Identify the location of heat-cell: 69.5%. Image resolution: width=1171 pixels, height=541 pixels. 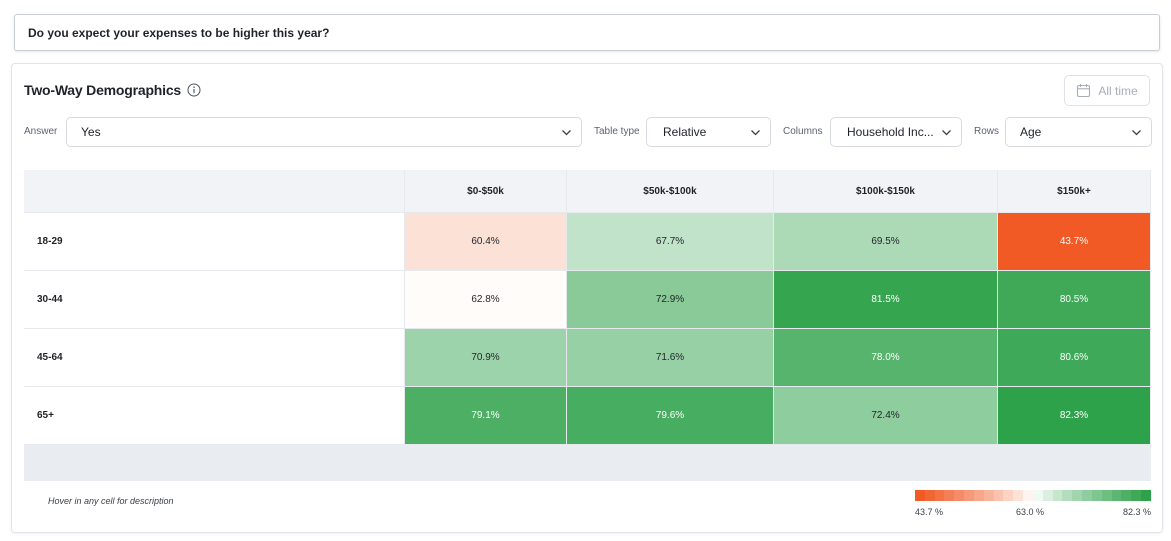
(886, 242).